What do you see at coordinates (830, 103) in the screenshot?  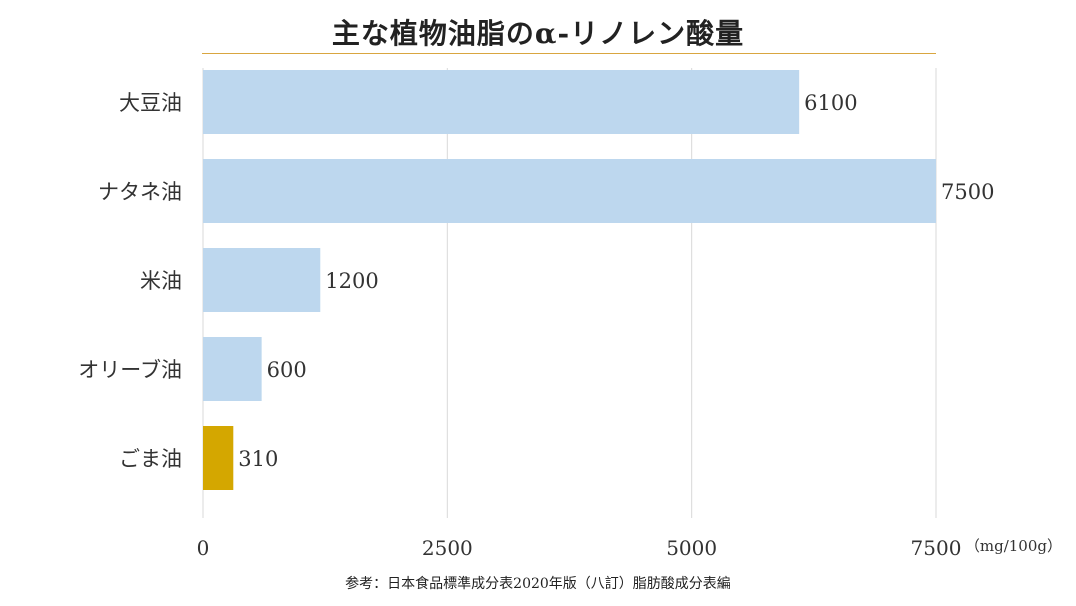 I see `data-label-0: 6100` at bounding box center [830, 103].